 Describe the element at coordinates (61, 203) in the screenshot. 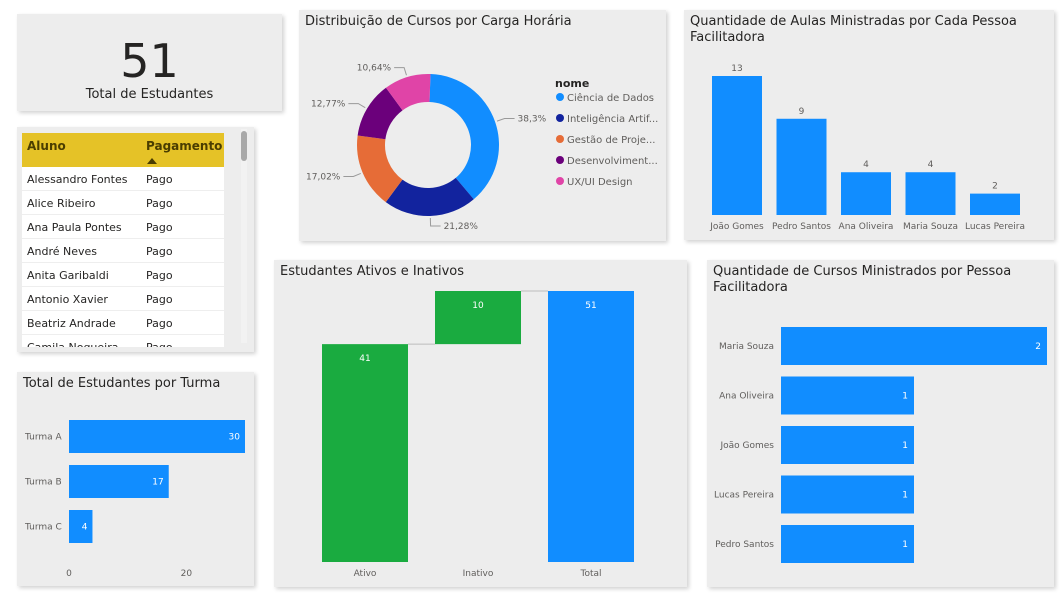

I see `cell-aluno: Alice Ribeiro` at that location.